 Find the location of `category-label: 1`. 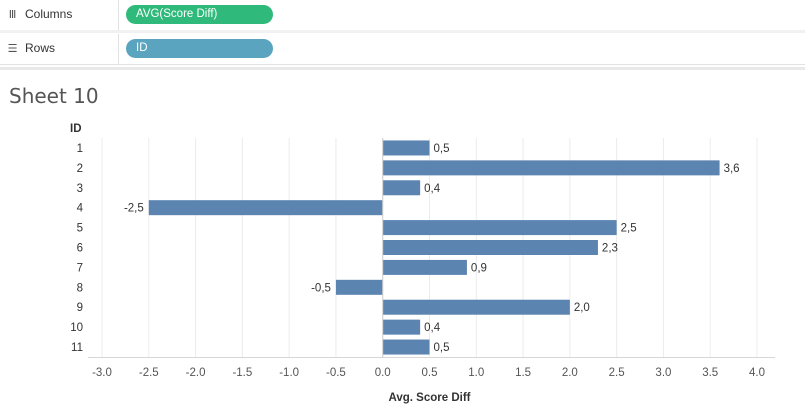

category-label: 1 is located at coordinates (80, 149).